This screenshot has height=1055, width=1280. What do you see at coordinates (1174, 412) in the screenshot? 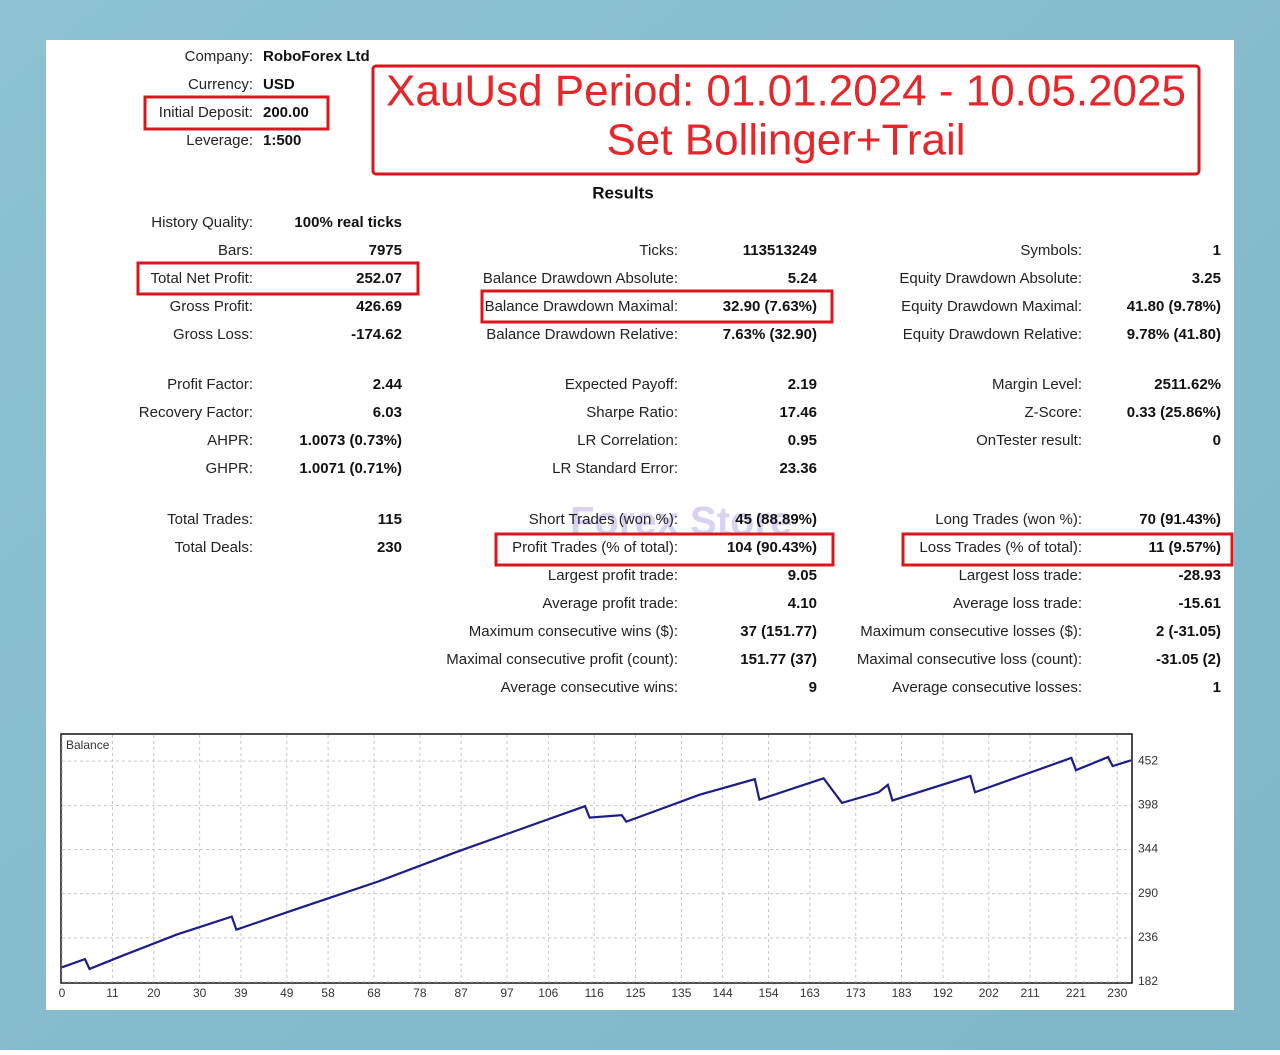
I see `stat-value: 0.33 (25.86%)` at bounding box center [1174, 412].